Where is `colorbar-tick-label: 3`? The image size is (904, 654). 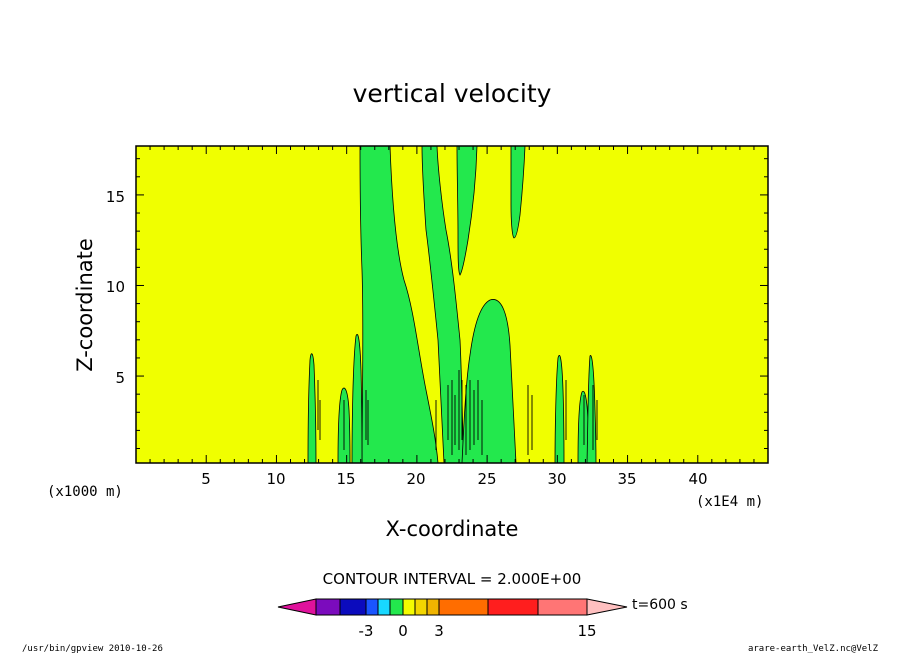 colorbar-tick-label: 3 is located at coordinates (439, 631).